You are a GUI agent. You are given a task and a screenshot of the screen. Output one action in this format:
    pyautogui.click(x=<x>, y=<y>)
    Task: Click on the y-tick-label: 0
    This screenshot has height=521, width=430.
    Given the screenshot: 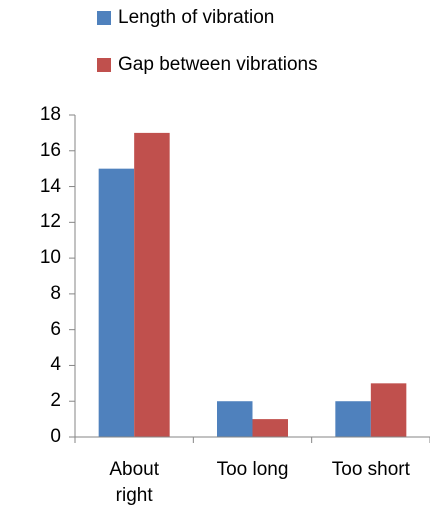 What is the action you would take?
    pyautogui.click(x=55, y=436)
    